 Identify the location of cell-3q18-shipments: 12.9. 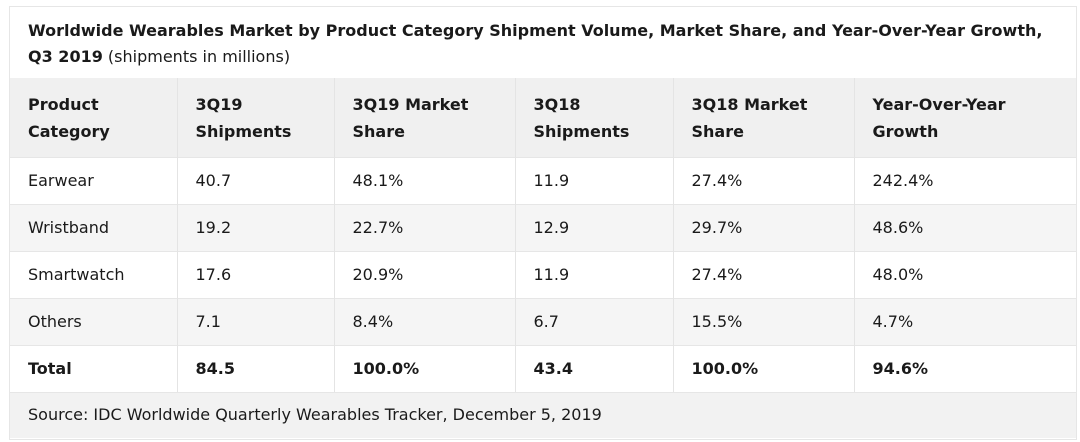
(594, 227).